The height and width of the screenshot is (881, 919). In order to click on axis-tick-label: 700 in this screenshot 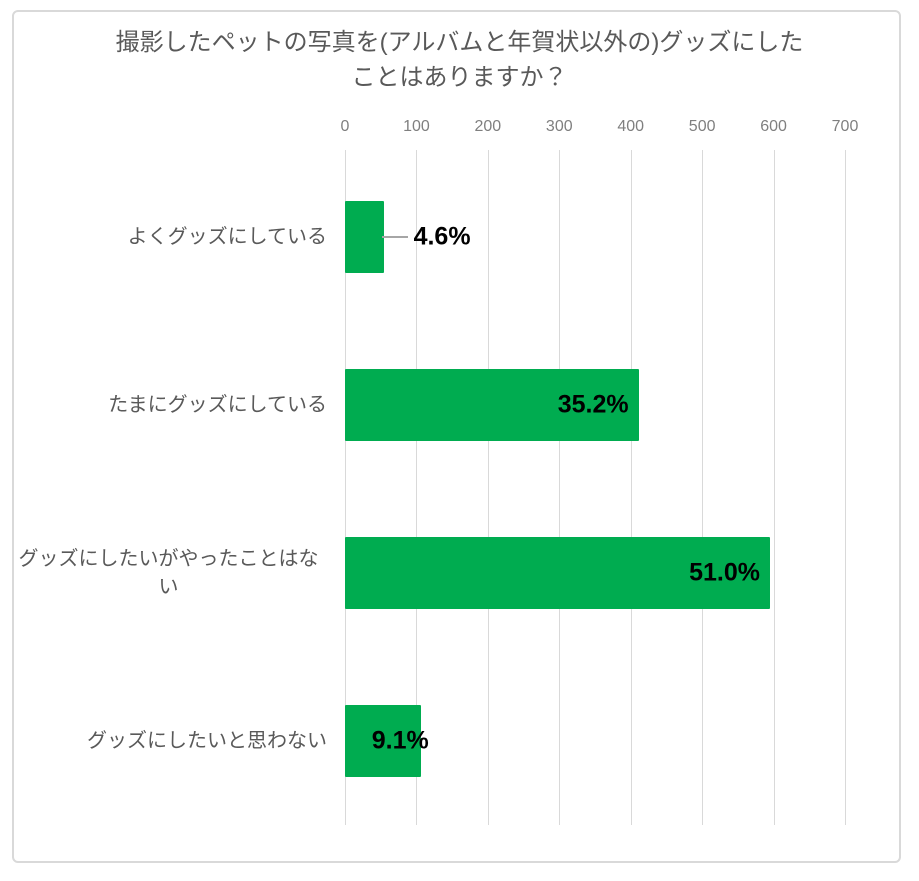, I will do `click(845, 126)`.